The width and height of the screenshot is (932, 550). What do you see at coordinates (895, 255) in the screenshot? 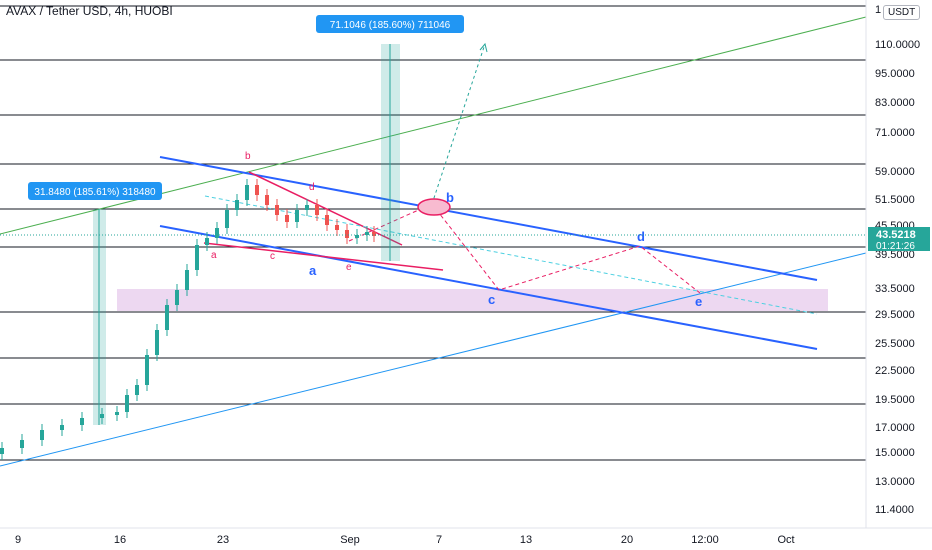
I see `price-tick-label: 39.5000` at bounding box center [895, 255].